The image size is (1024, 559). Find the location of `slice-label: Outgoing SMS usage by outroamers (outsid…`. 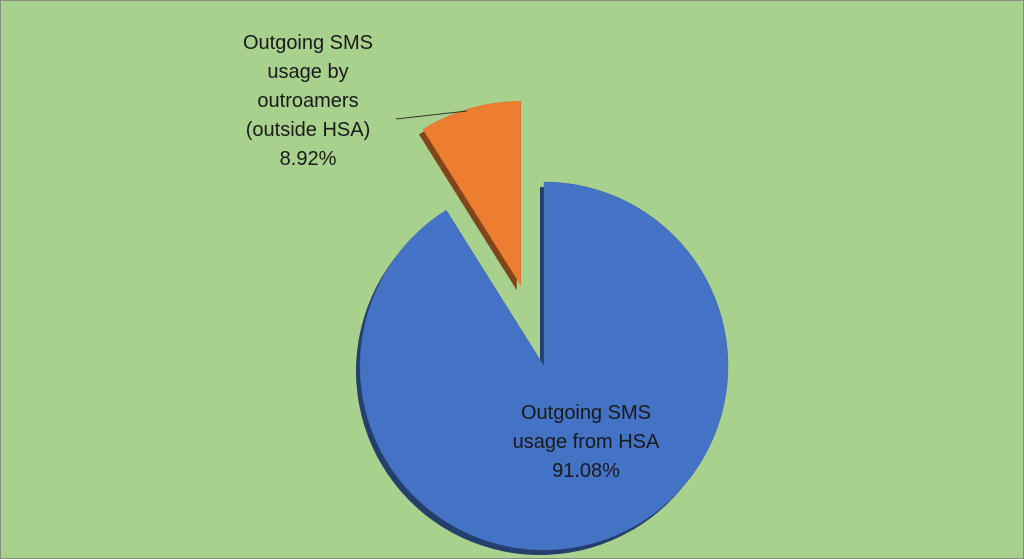

slice-label: Outgoing SMS usage by outroamers (outsid… is located at coordinates (308, 101).